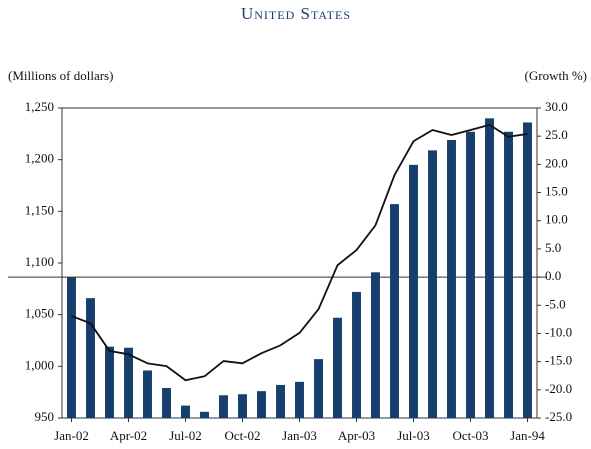 Image resolution: width=591 pixels, height=449 pixels. Describe the element at coordinates (556, 106) in the screenshot. I see `y2-tick-label: 30.0` at that location.